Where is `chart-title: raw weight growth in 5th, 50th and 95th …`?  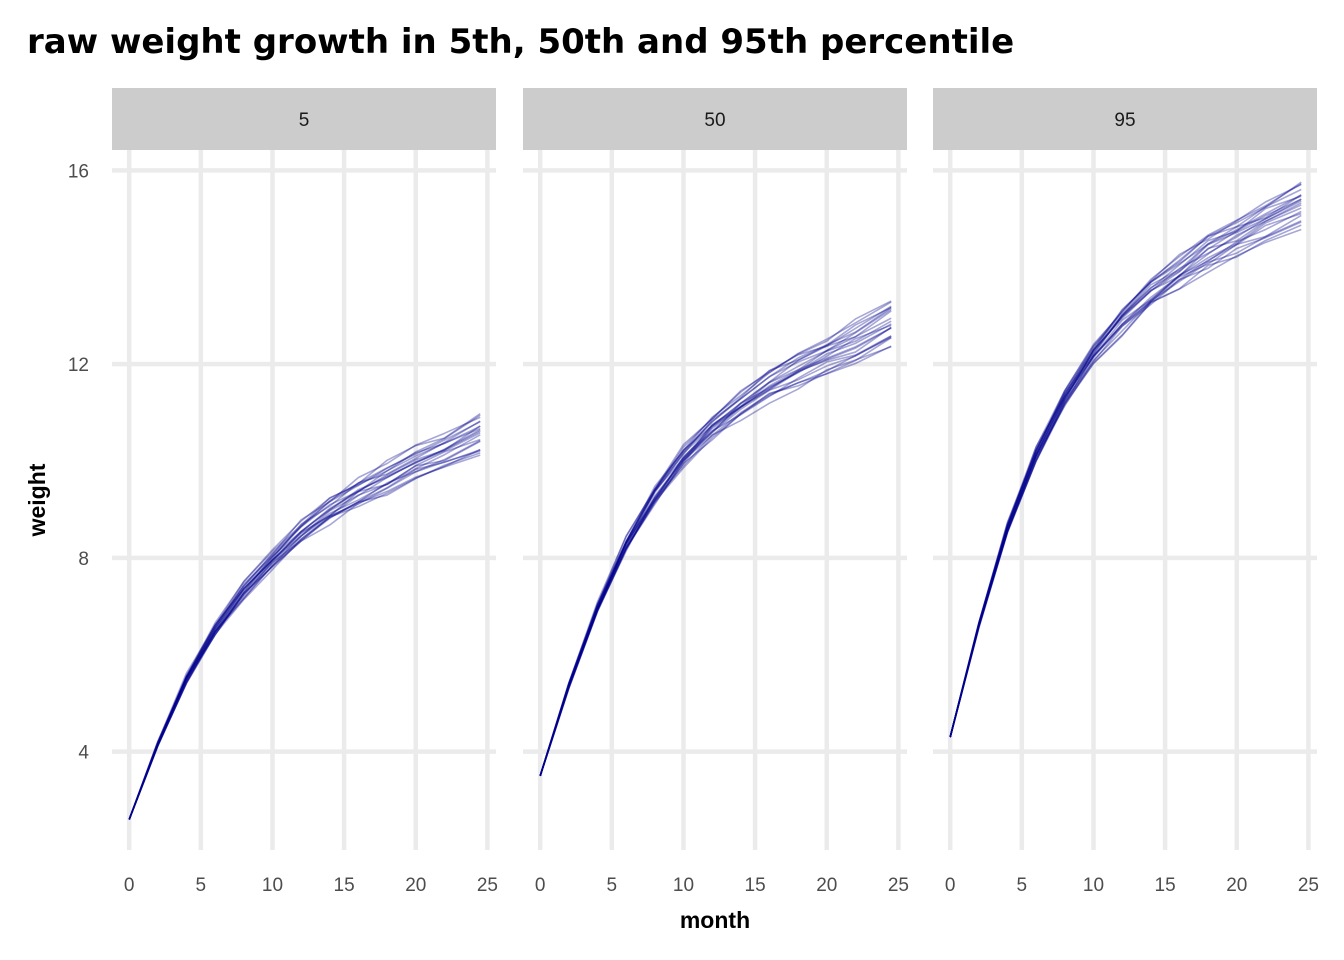 chart-title: raw weight growth in 5th, 50th and 95th … is located at coordinates (520, 42).